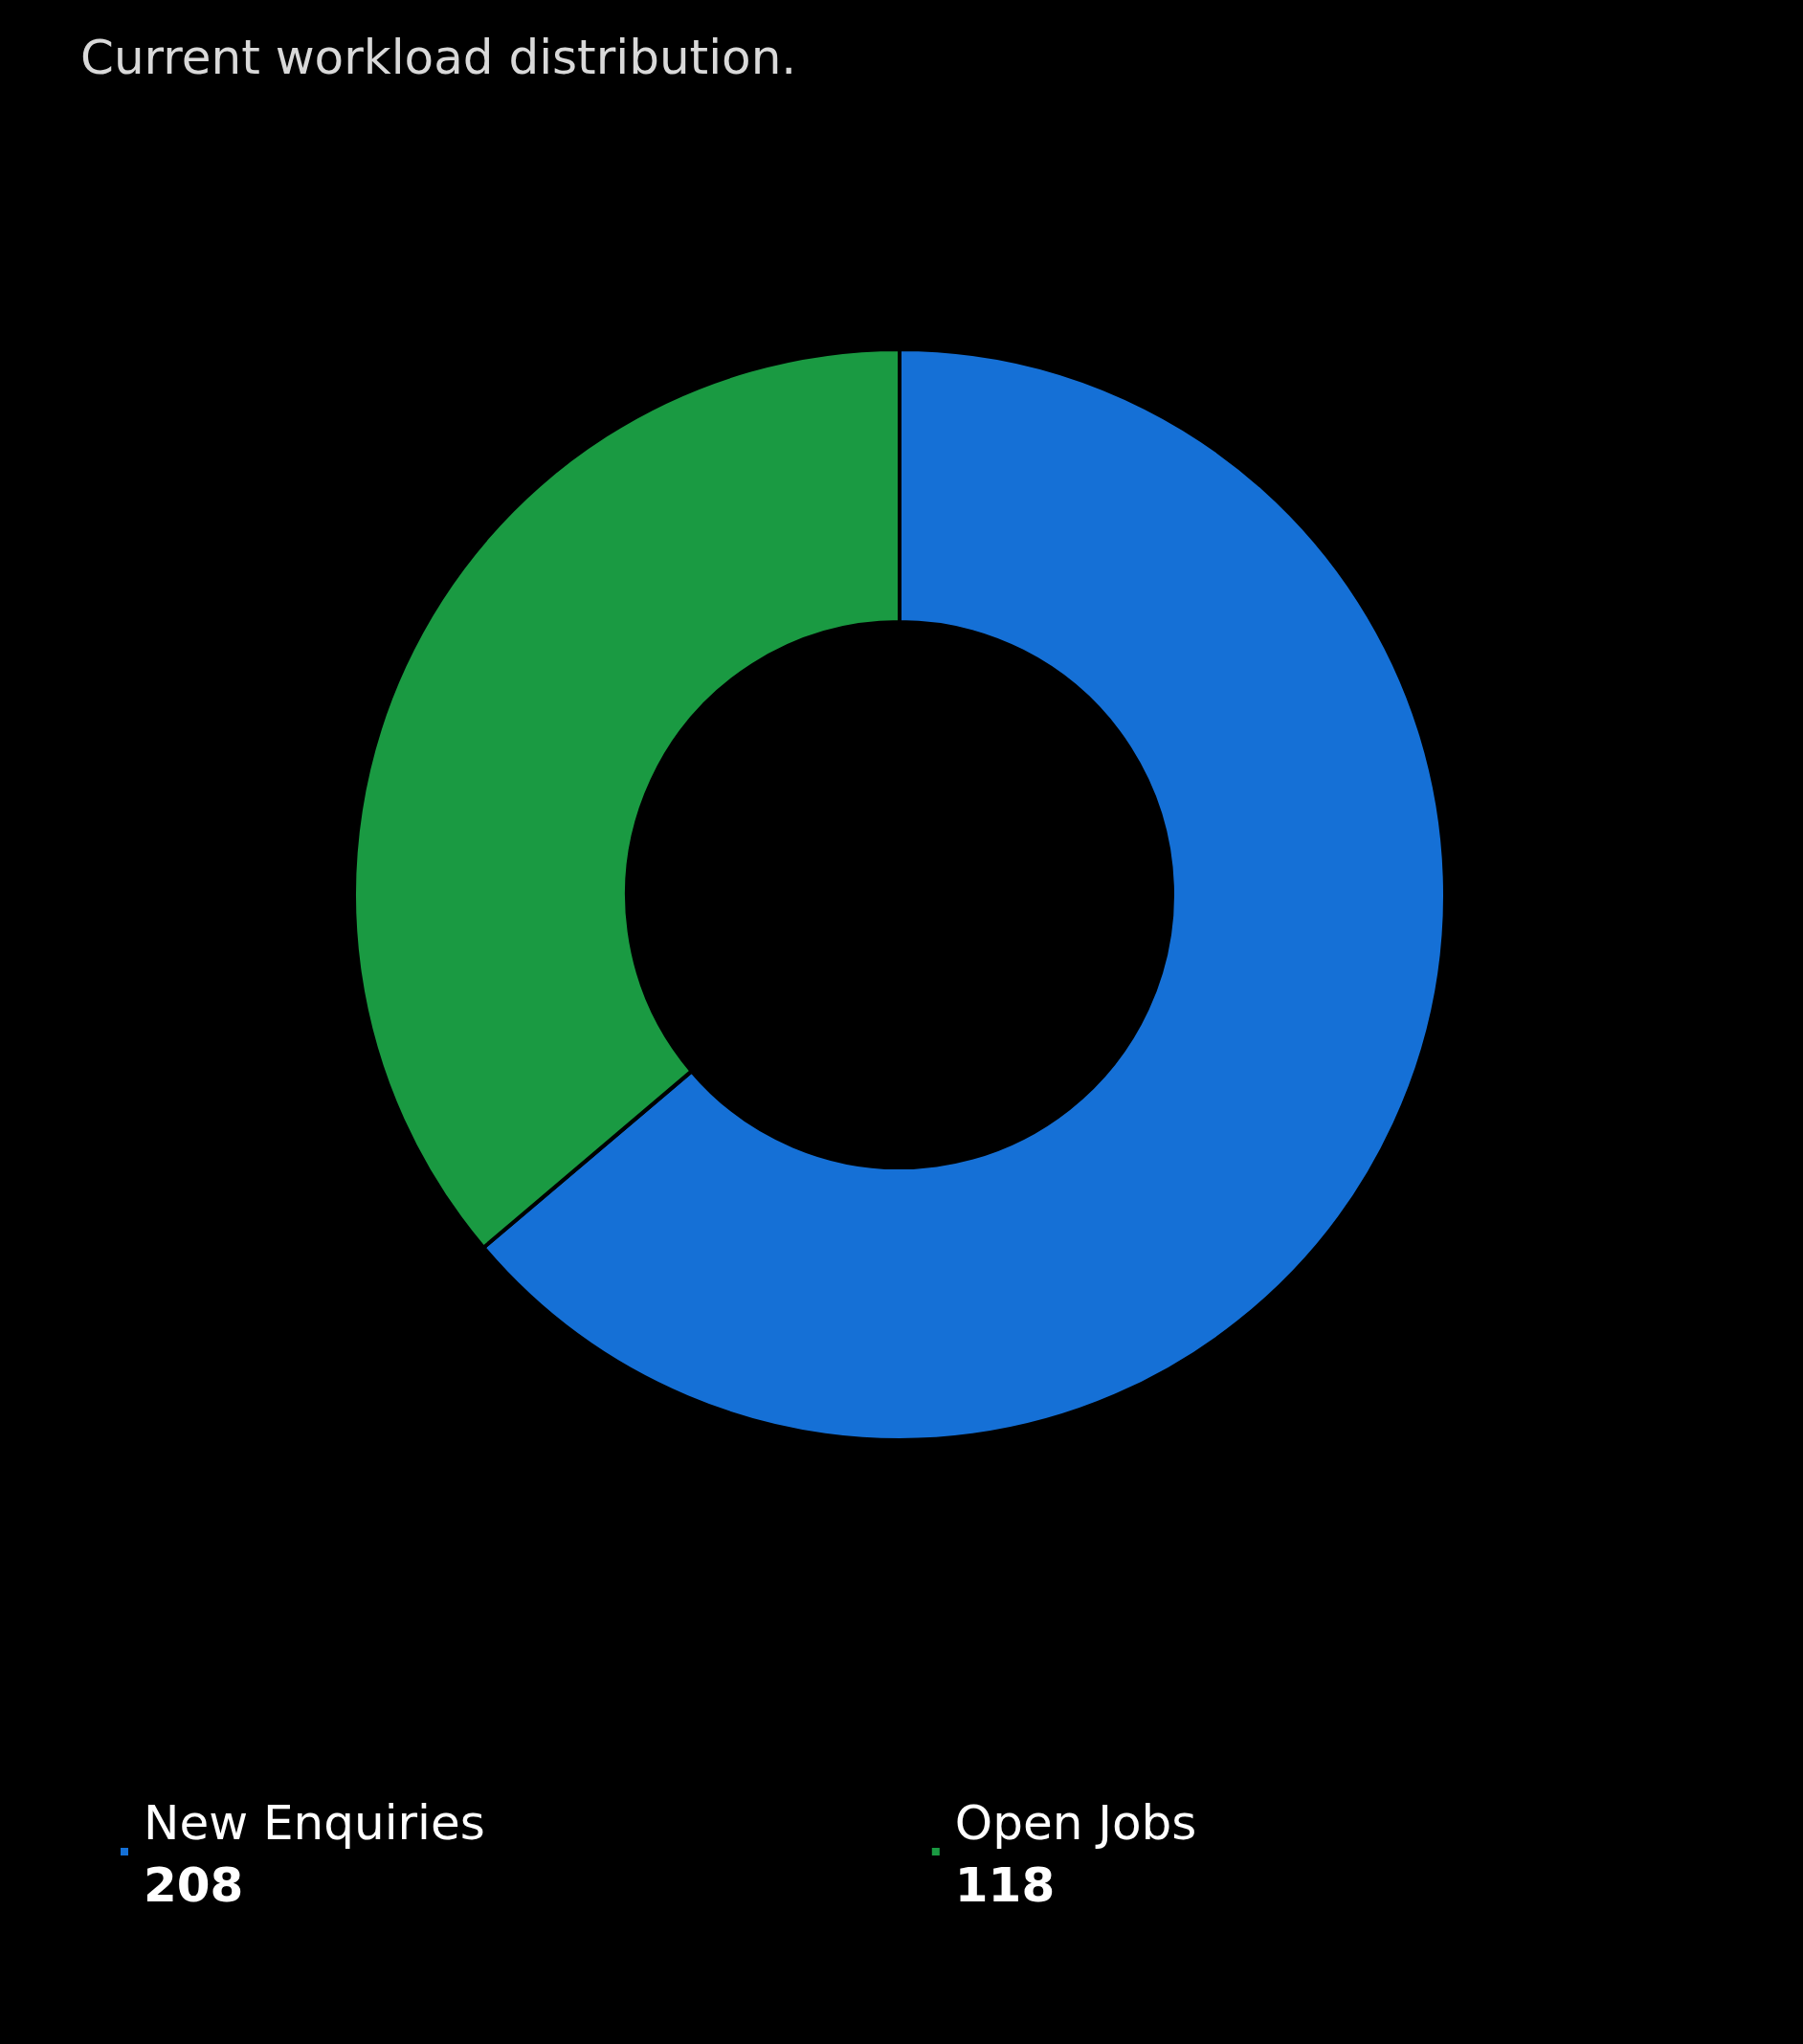  What do you see at coordinates (194, 1885) in the screenshot?
I see `data-label: 208` at bounding box center [194, 1885].